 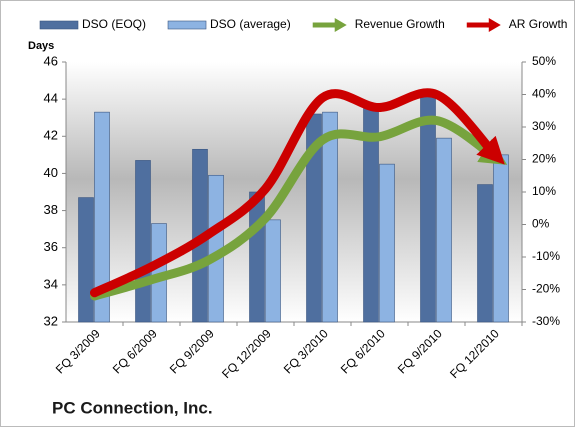 What do you see at coordinates (544, 159) in the screenshot?
I see `y2-tick-label: 20%` at bounding box center [544, 159].